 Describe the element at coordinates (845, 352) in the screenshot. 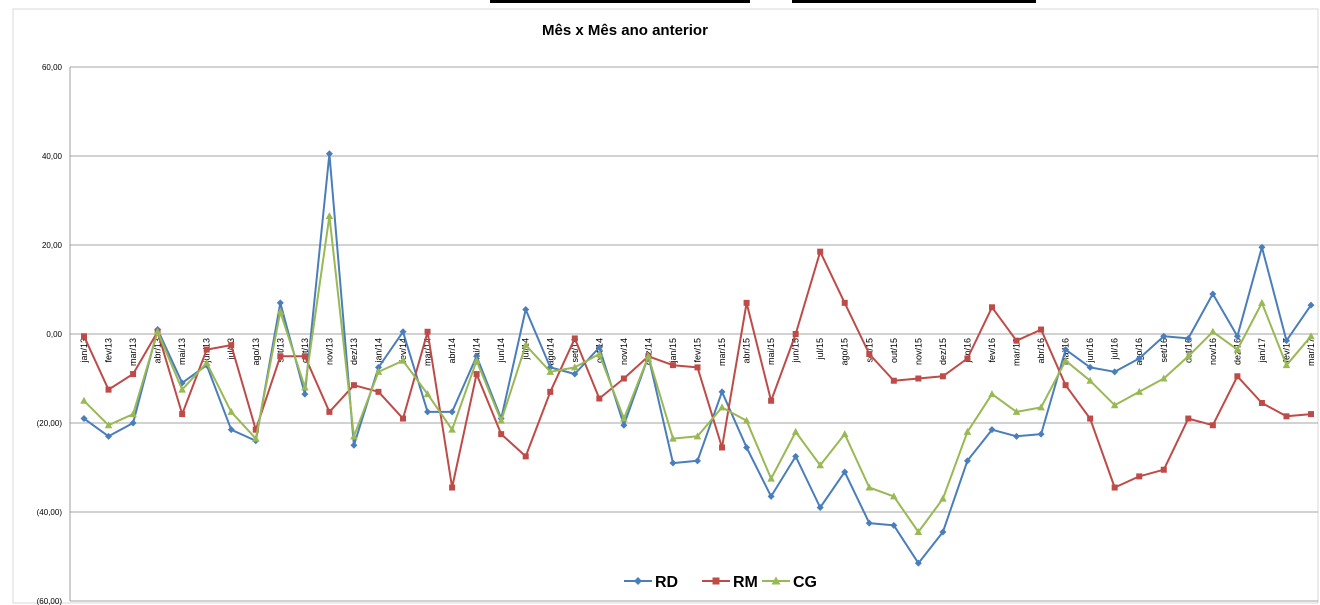

I see `x-tick-label: ago/15` at that location.